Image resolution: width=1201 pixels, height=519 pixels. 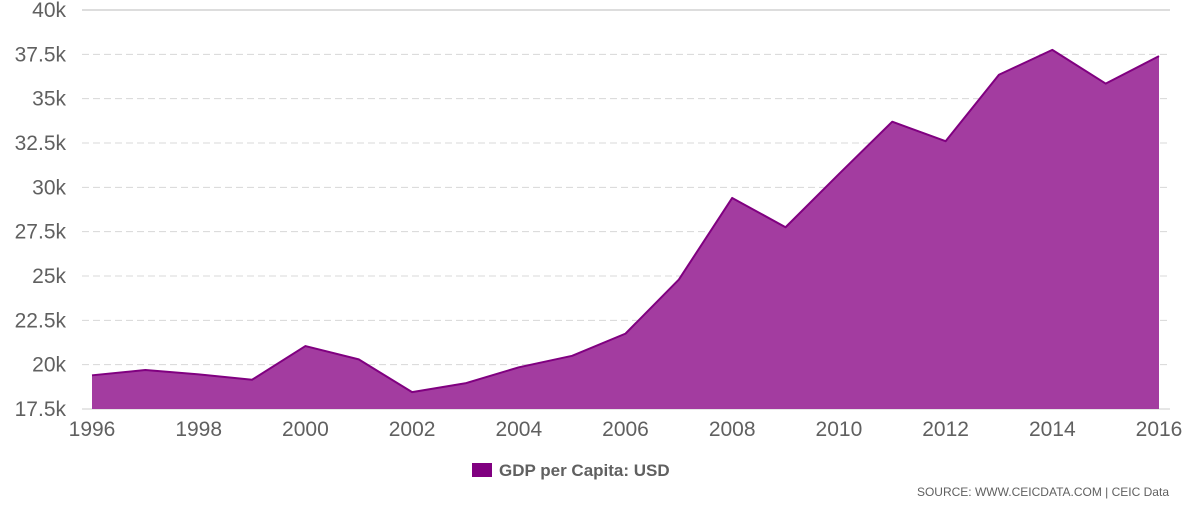 I want to click on data-point-1998, so click(x=199, y=374).